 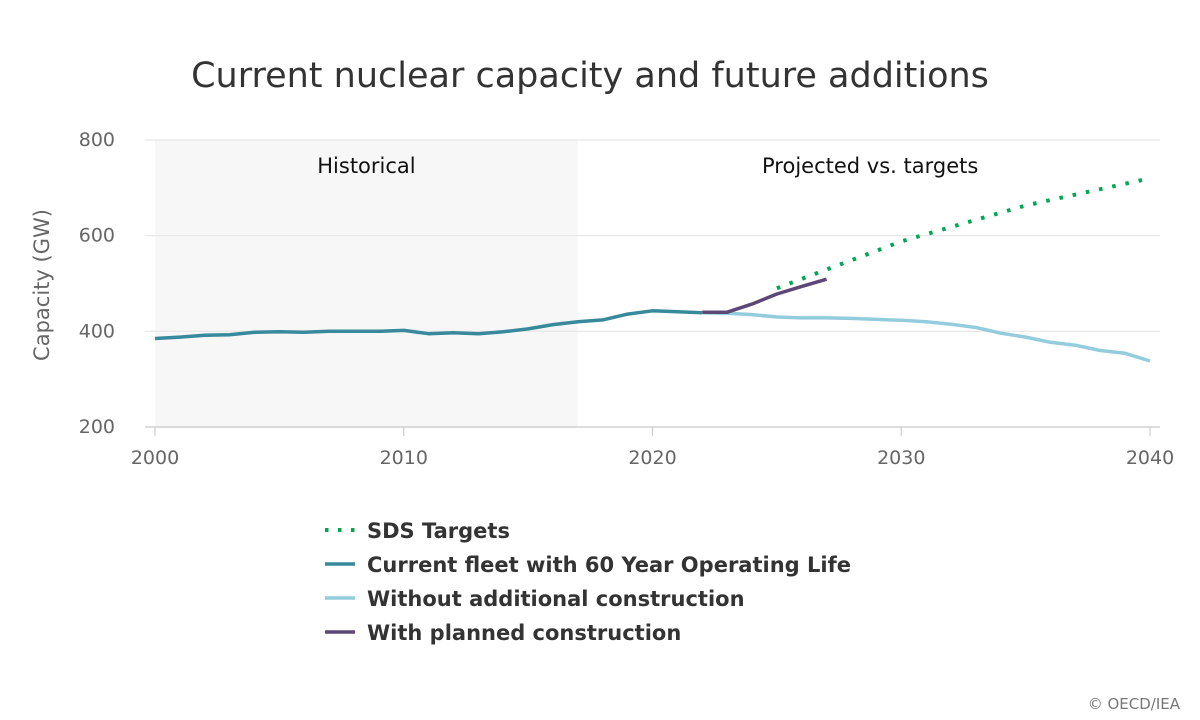 What do you see at coordinates (926, 336) in the screenshot?
I see `series-line-without-additional-construction` at bounding box center [926, 336].